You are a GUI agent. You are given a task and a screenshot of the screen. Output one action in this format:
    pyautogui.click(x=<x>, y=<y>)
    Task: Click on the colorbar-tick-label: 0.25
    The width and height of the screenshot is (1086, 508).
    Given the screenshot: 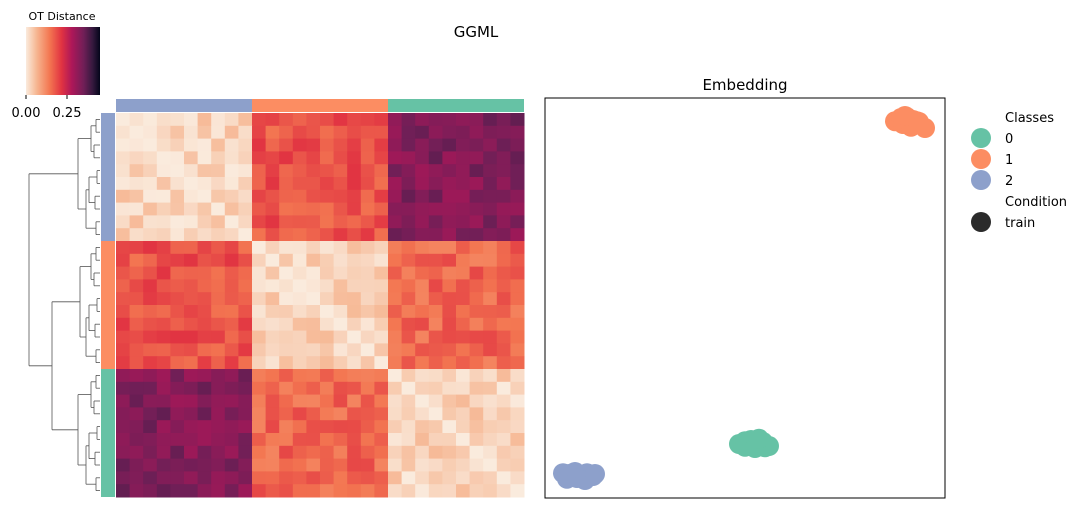 What is the action you would take?
    pyautogui.click(x=67, y=113)
    